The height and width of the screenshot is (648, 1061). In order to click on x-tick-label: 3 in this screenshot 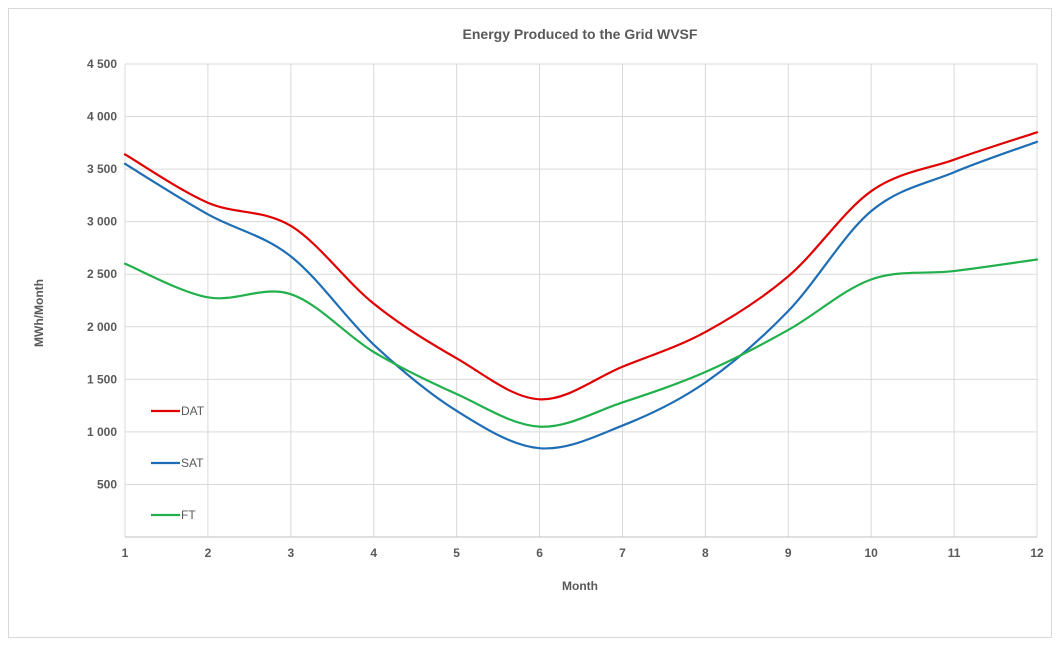, I will do `click(290, 553)`.